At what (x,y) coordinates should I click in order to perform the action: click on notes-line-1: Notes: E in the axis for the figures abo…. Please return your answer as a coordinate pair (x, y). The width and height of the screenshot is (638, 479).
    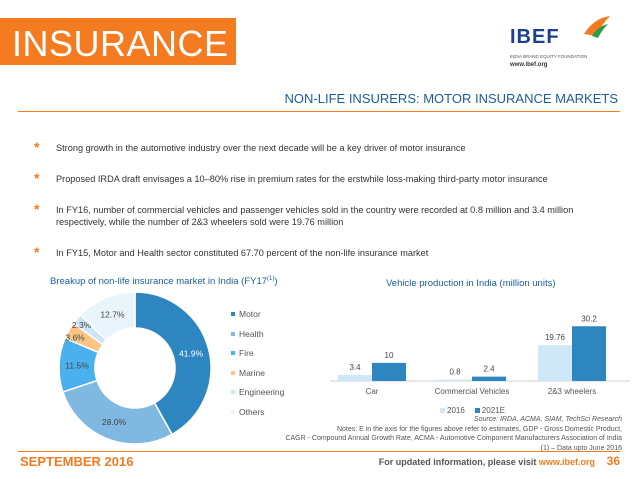
    Looking at the image, I should click on (479, 429).